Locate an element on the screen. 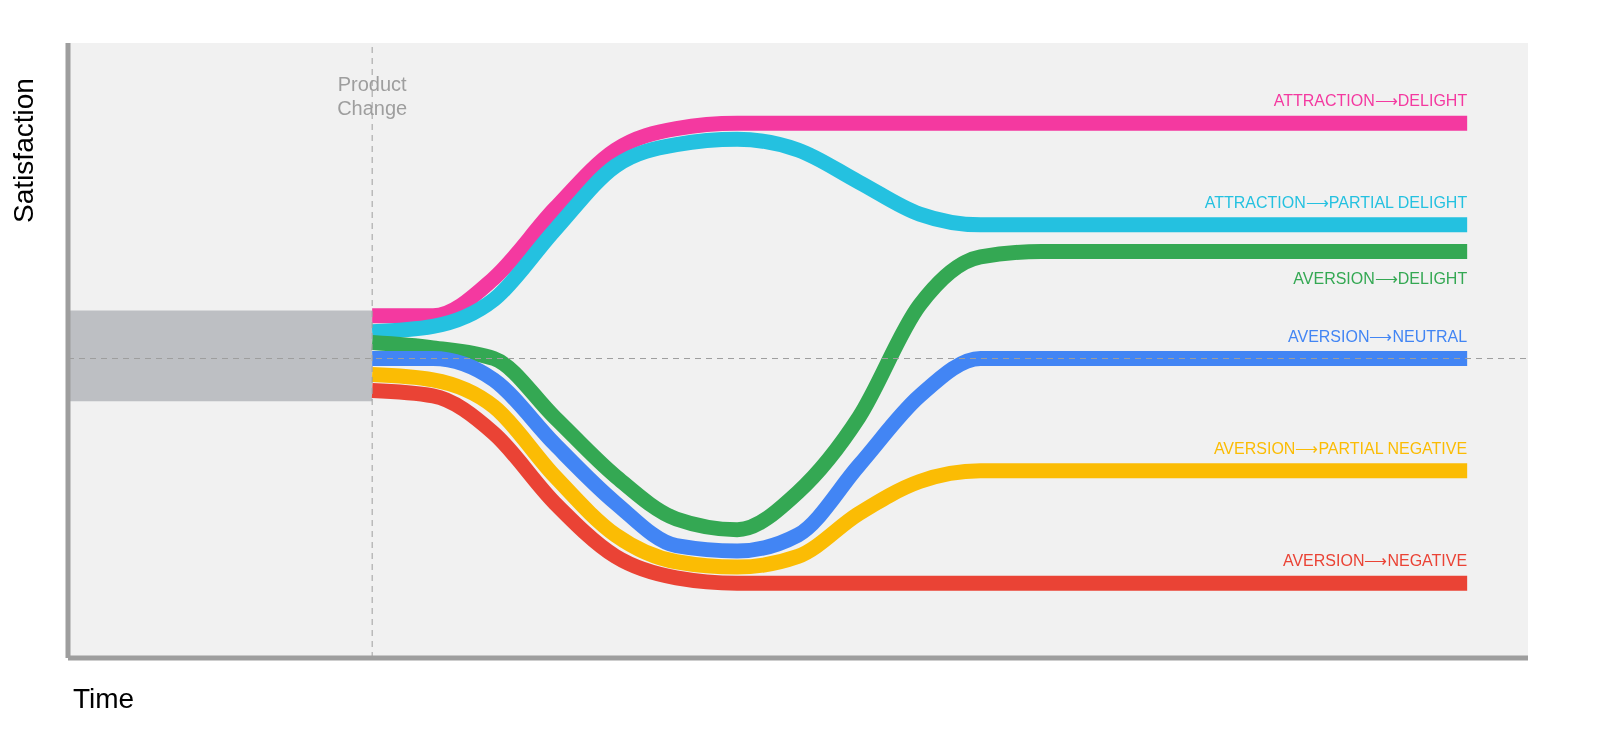 The image size is (1600, 733). series-label: AVERSION⟶PARTIAL NEGATIVE is located at coordinates (1340, 448).